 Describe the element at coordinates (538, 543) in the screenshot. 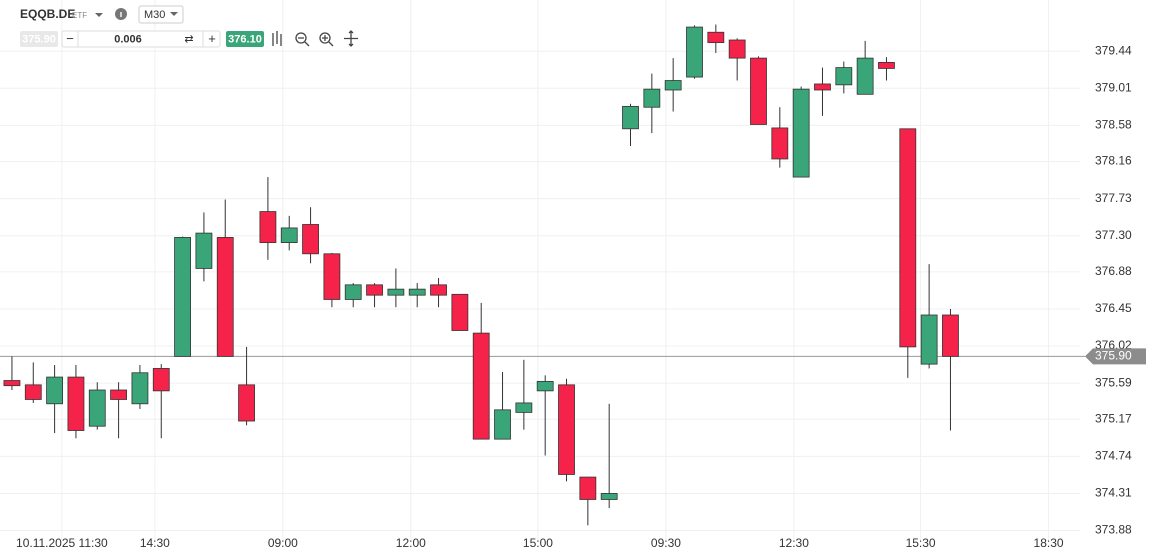

I see `x-tick-label: 15:00` at that location.